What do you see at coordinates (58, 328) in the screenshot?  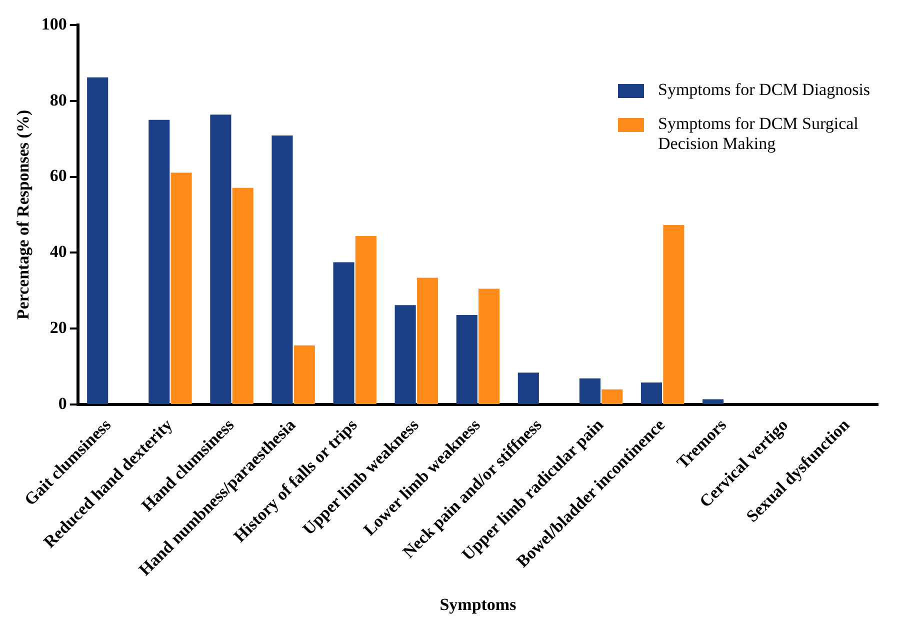 I see `y-tick-label: 20` at bounding box center [58, 328].